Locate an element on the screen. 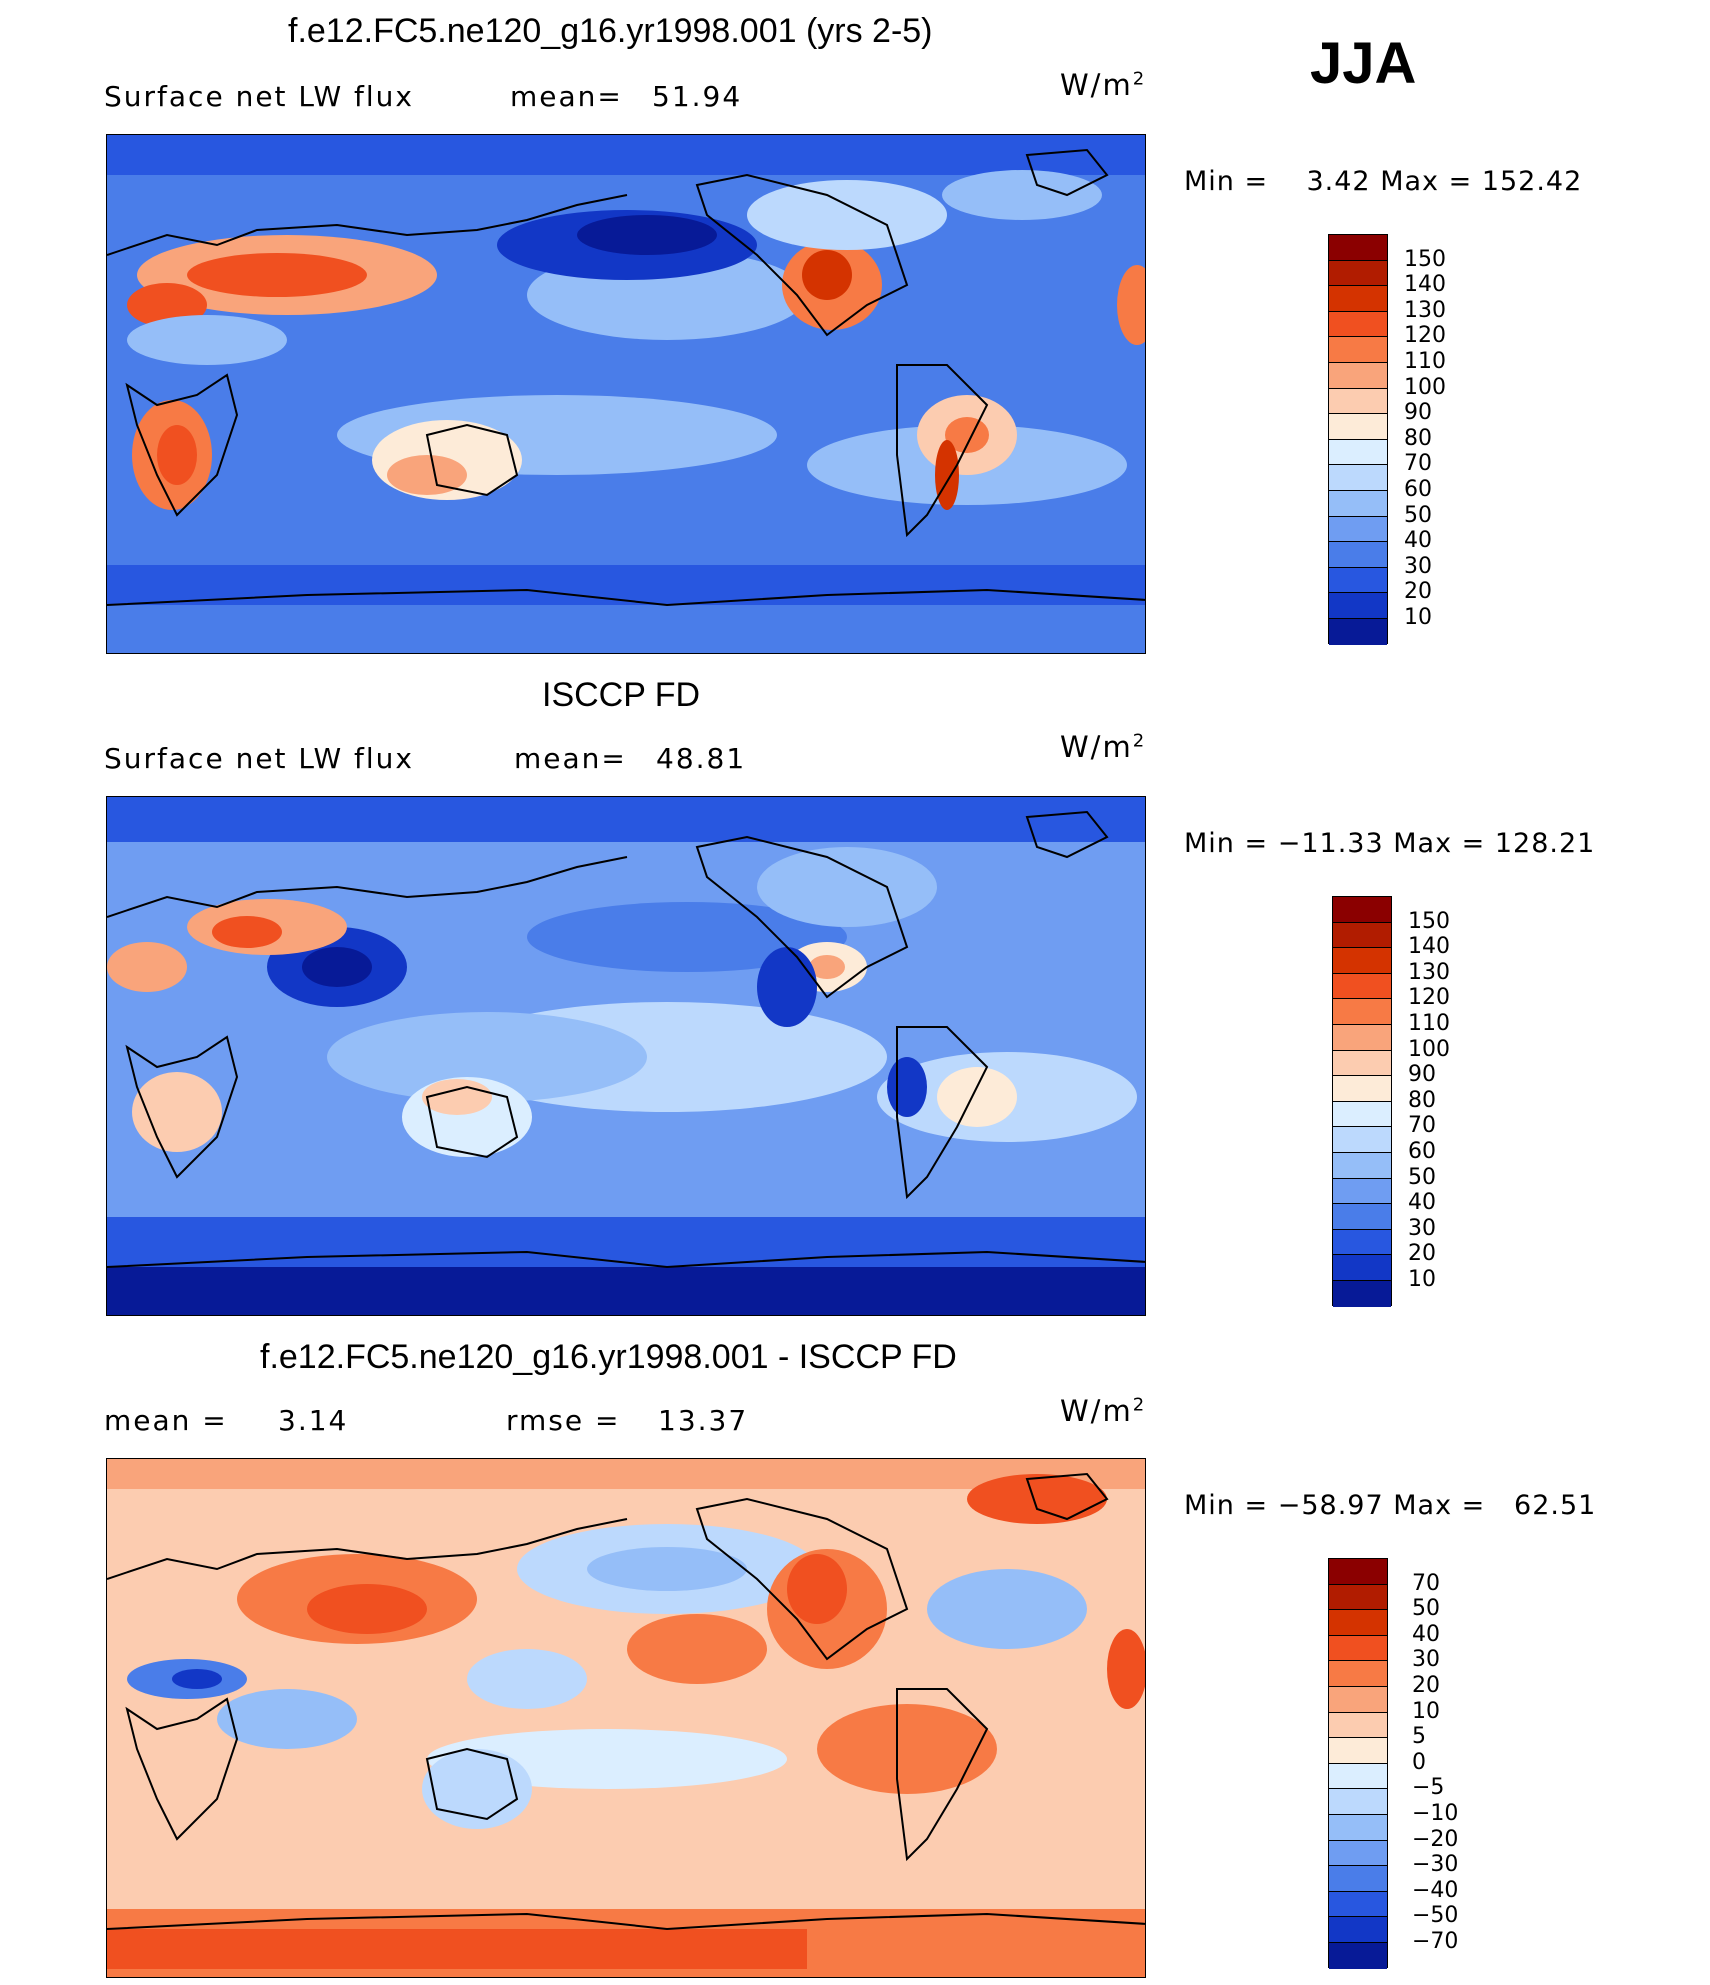 The width and height of the screenshot is (1710, 1985). panel2-max-value: 128.21 is located at coordinates (1545, 843).